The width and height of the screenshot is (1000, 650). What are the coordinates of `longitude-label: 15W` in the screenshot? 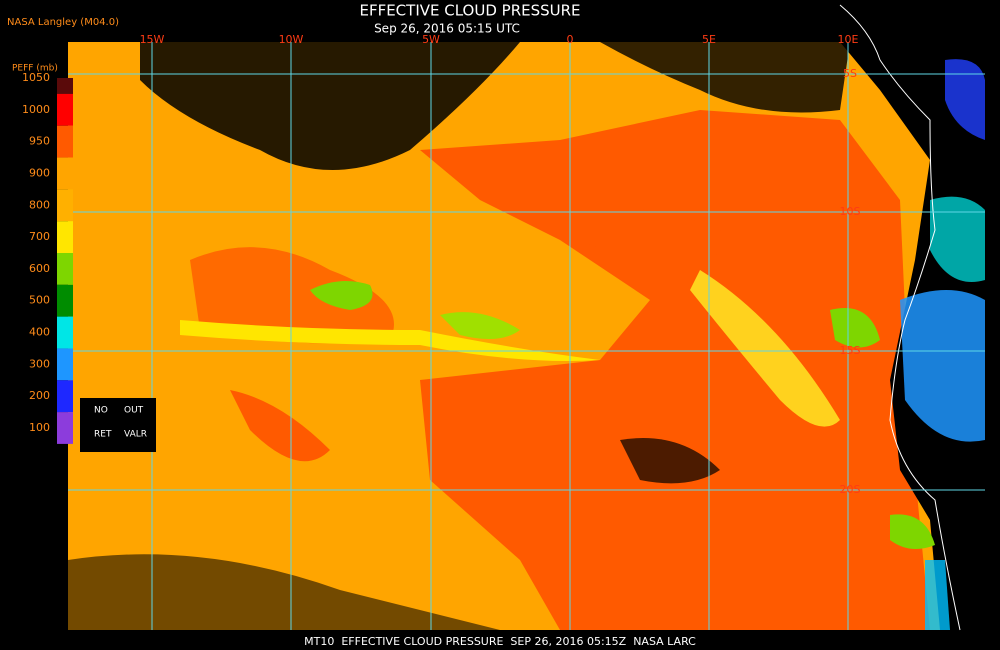 It's located at (152, 39).